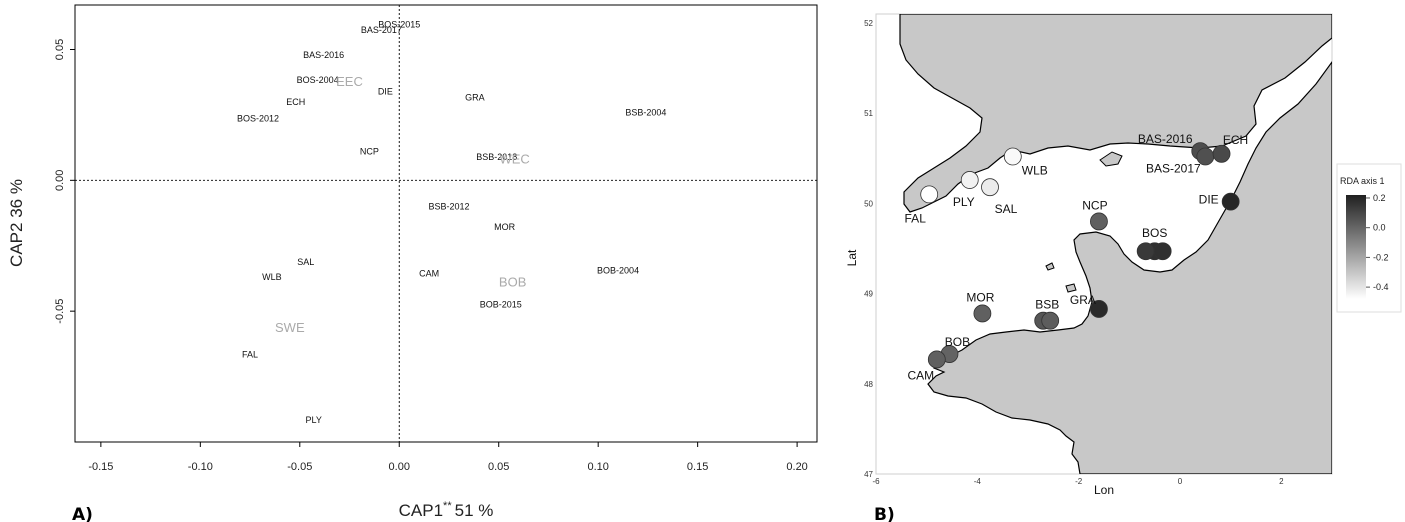  Describe the element at coordinates (1115, 113) in the screenshot. I see `land-britain` at that location.